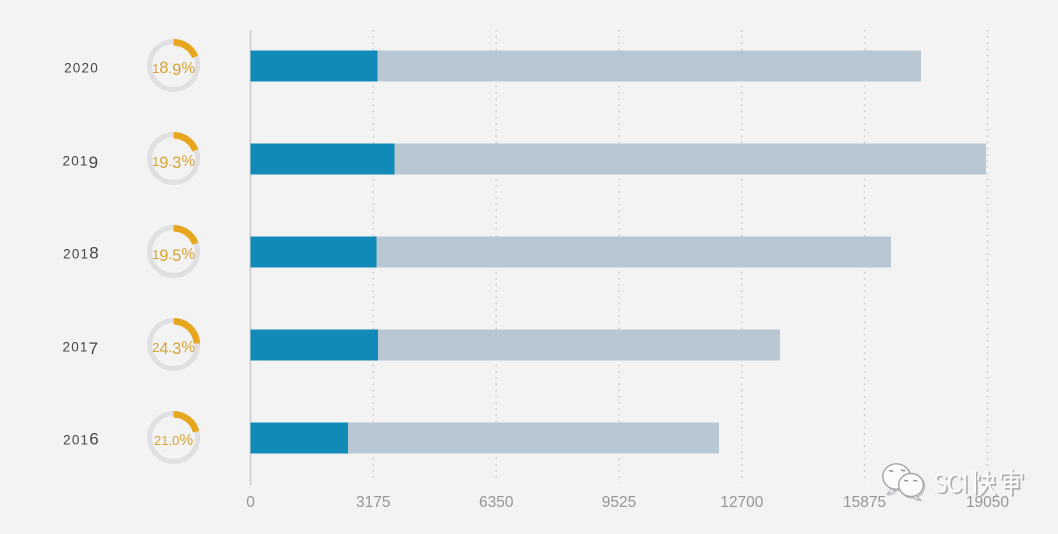  Describe the element at coordinates (81, 439) in the screenshot. I see `svg-text: 2016` at that location.